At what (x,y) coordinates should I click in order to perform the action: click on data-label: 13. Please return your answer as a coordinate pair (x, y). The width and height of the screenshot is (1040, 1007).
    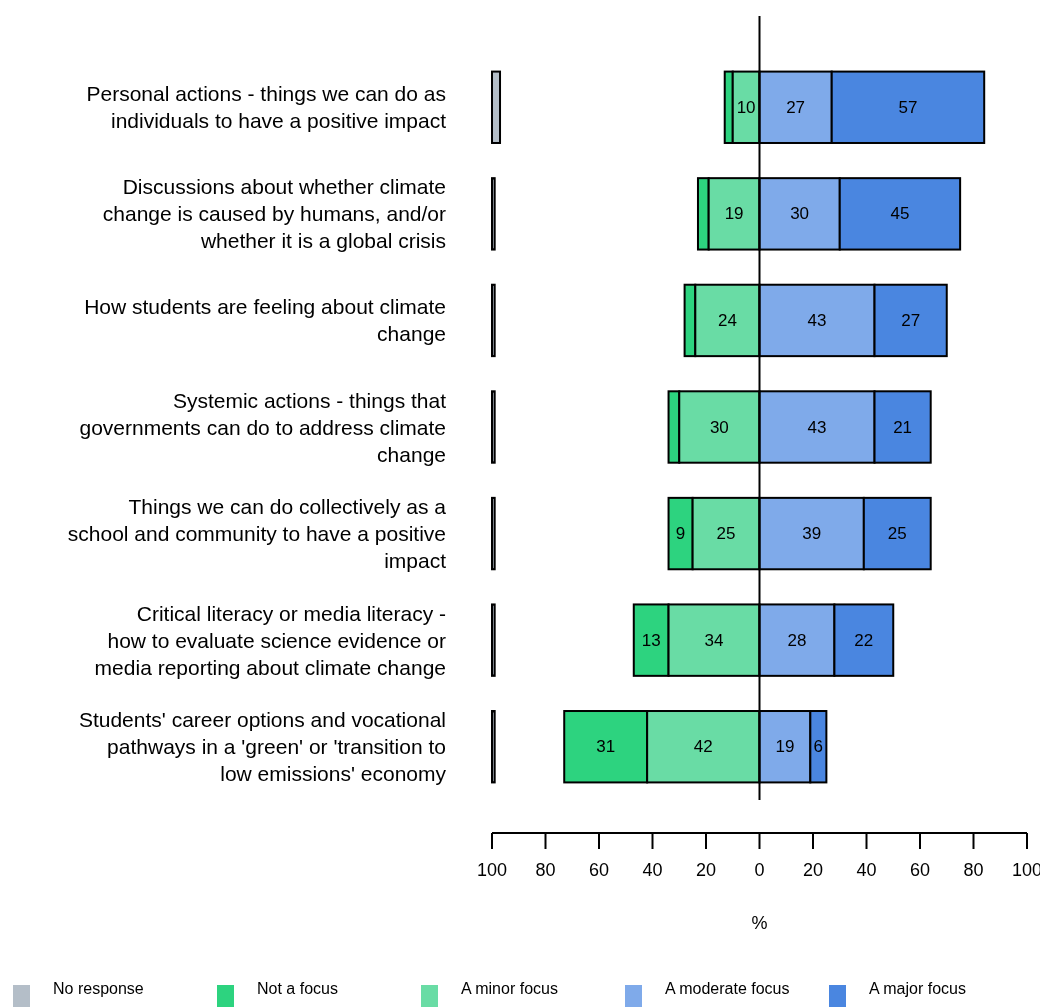
    Looking at the image, I should click on (651, 640).